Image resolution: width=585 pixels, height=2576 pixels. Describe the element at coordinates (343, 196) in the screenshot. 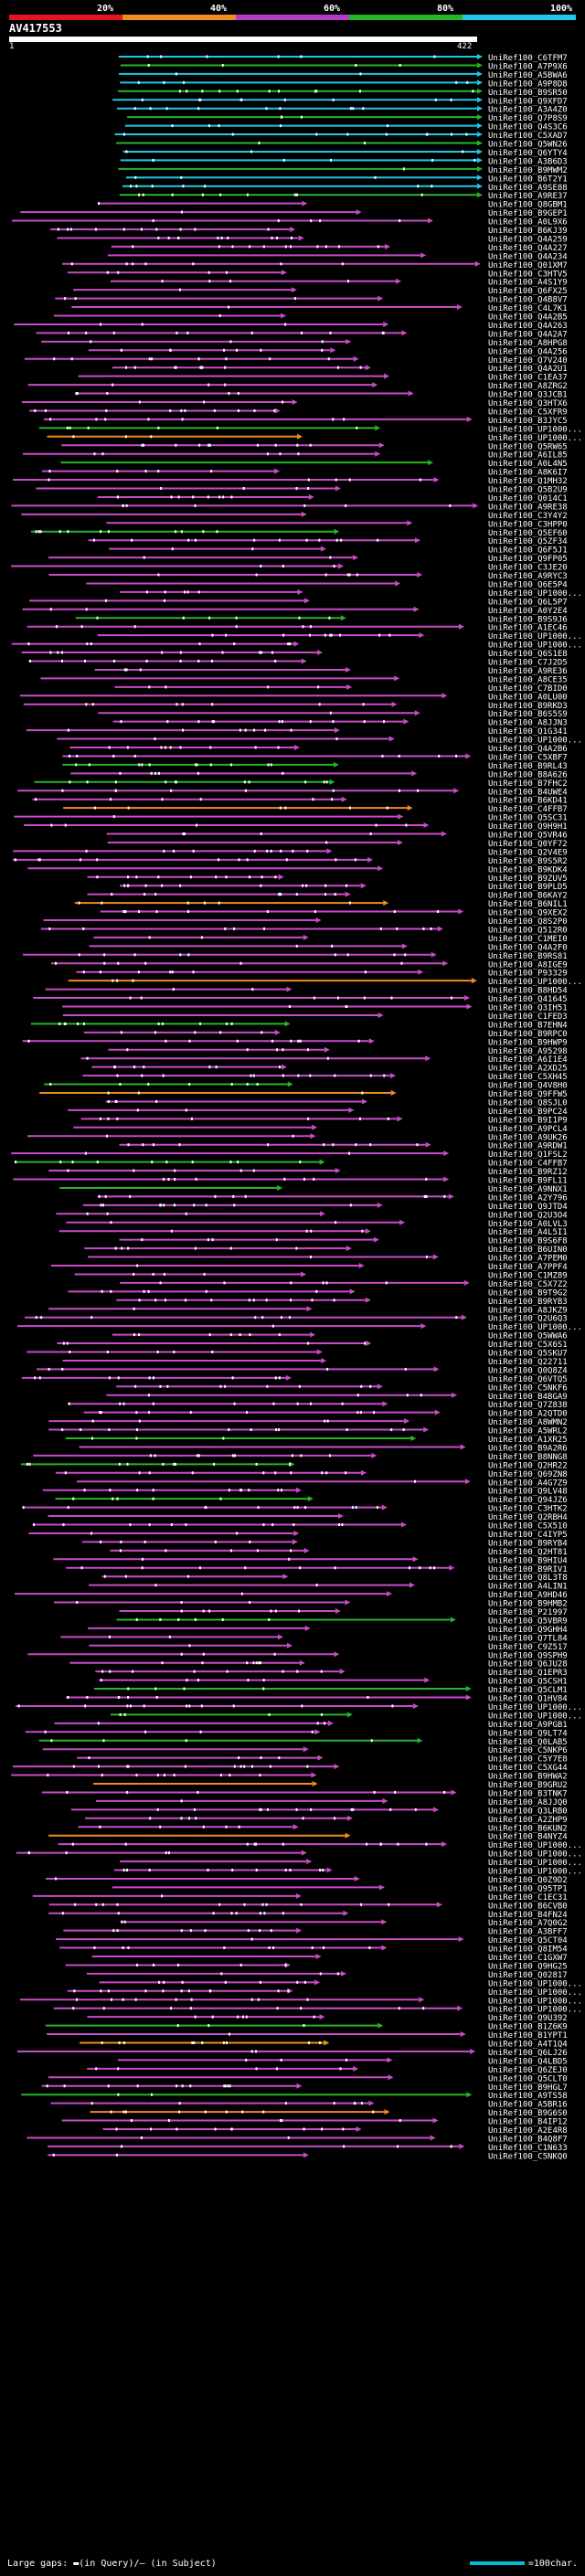

I see `hit-row: UniRef100_A9RE37` at that location.